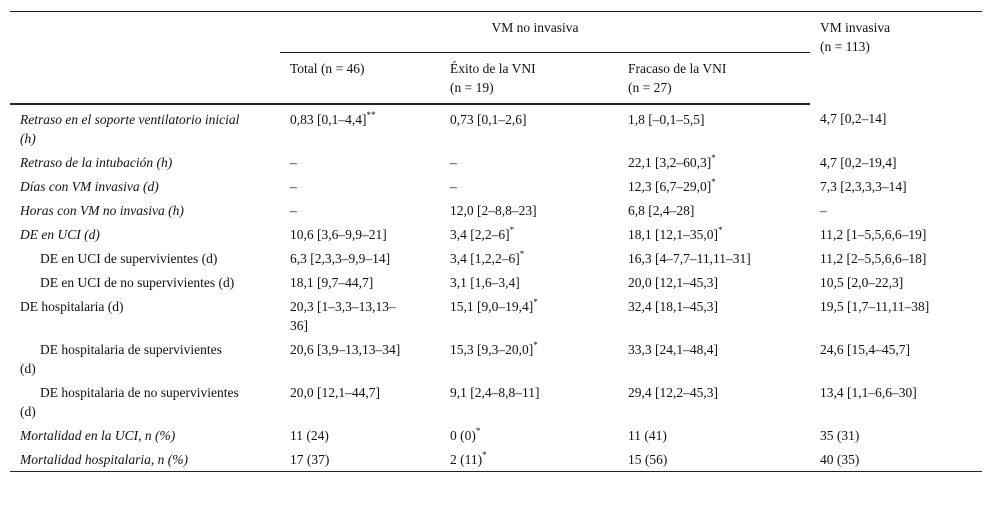  I want to click on table-cell: 15,3 [9,3–20,0]*, so click(529, 358).